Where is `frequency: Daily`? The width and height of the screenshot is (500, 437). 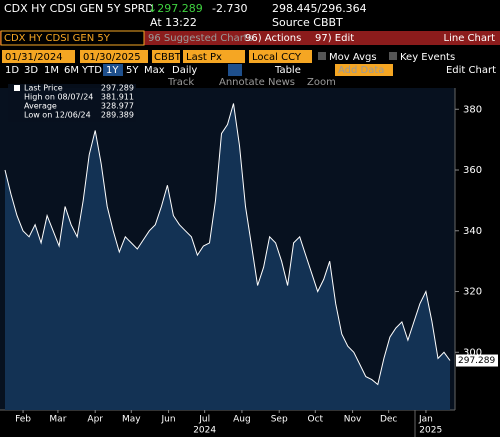
frequency: Daily is located at coordinates (184, 70).